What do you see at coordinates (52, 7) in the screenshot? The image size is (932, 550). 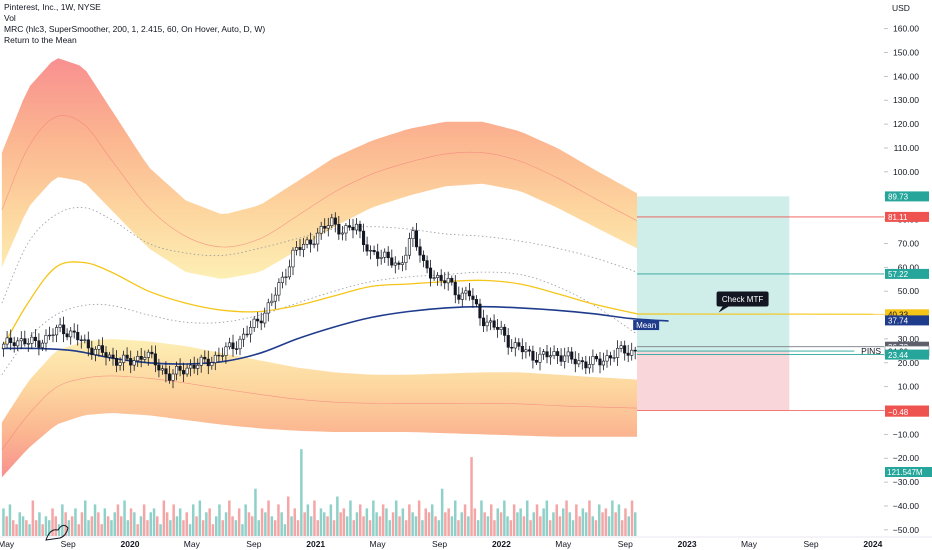 I see `symbol-title: Pinterest, Inc., 1W, NYSE` at bounding box center [52, 7].